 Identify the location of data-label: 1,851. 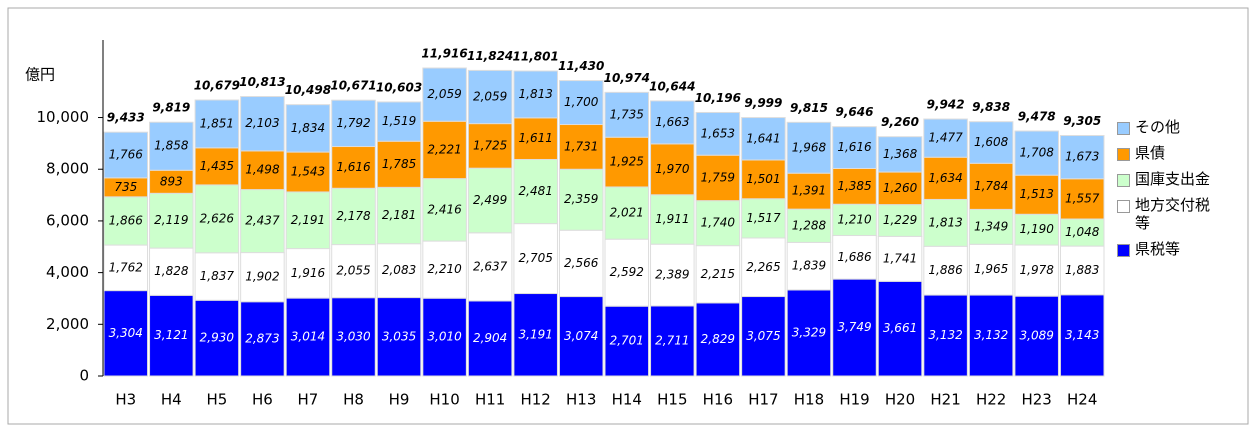
(217, 123).